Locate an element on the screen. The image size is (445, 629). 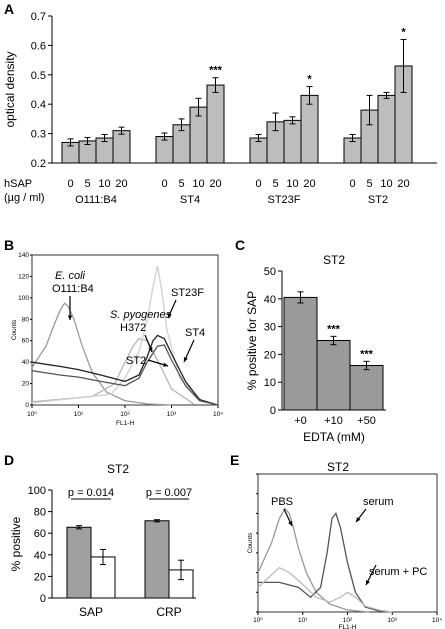
annotation: E. coli is located at coordinates (70, 276).